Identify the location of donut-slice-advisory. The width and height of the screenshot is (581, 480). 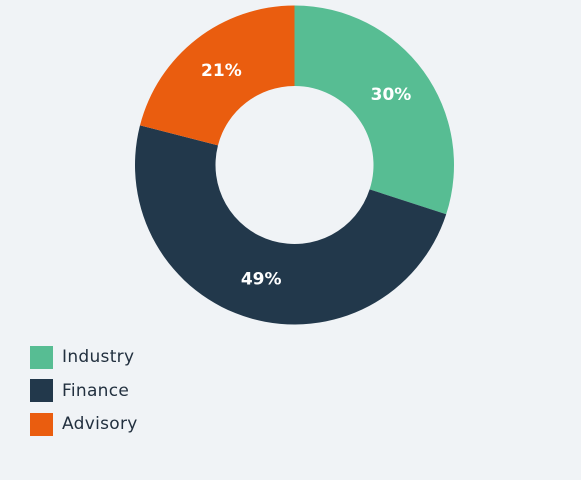
(217, 75).